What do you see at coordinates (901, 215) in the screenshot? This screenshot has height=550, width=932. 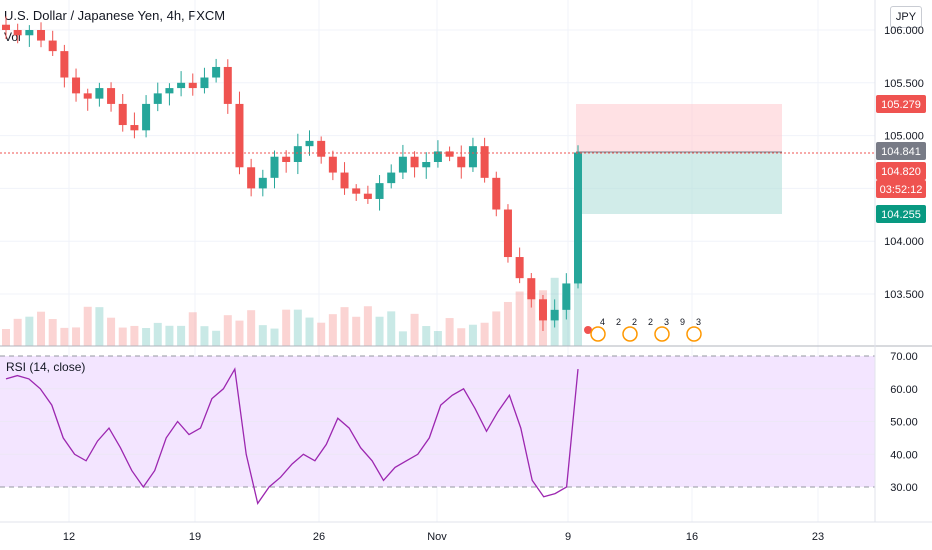 I see `svg-text: 104.255` at bounding box center [901, 215].